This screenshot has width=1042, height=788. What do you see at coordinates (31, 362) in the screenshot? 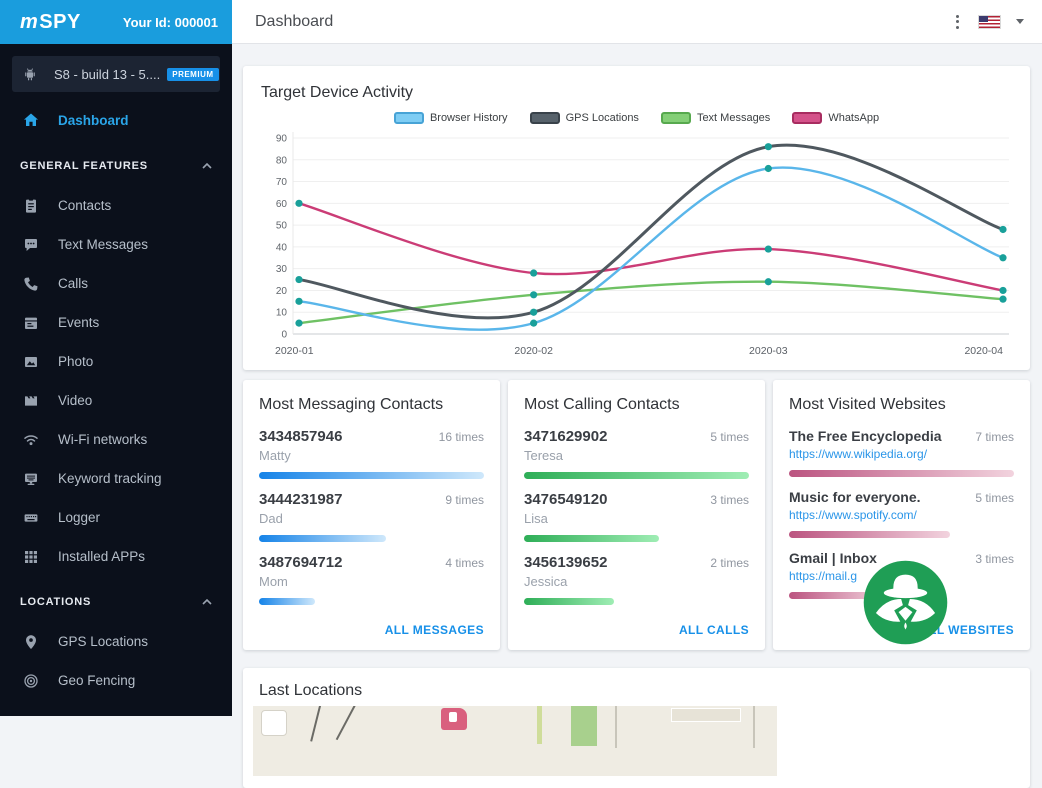
I see `photo-icon` at bounding box center [31, 362].